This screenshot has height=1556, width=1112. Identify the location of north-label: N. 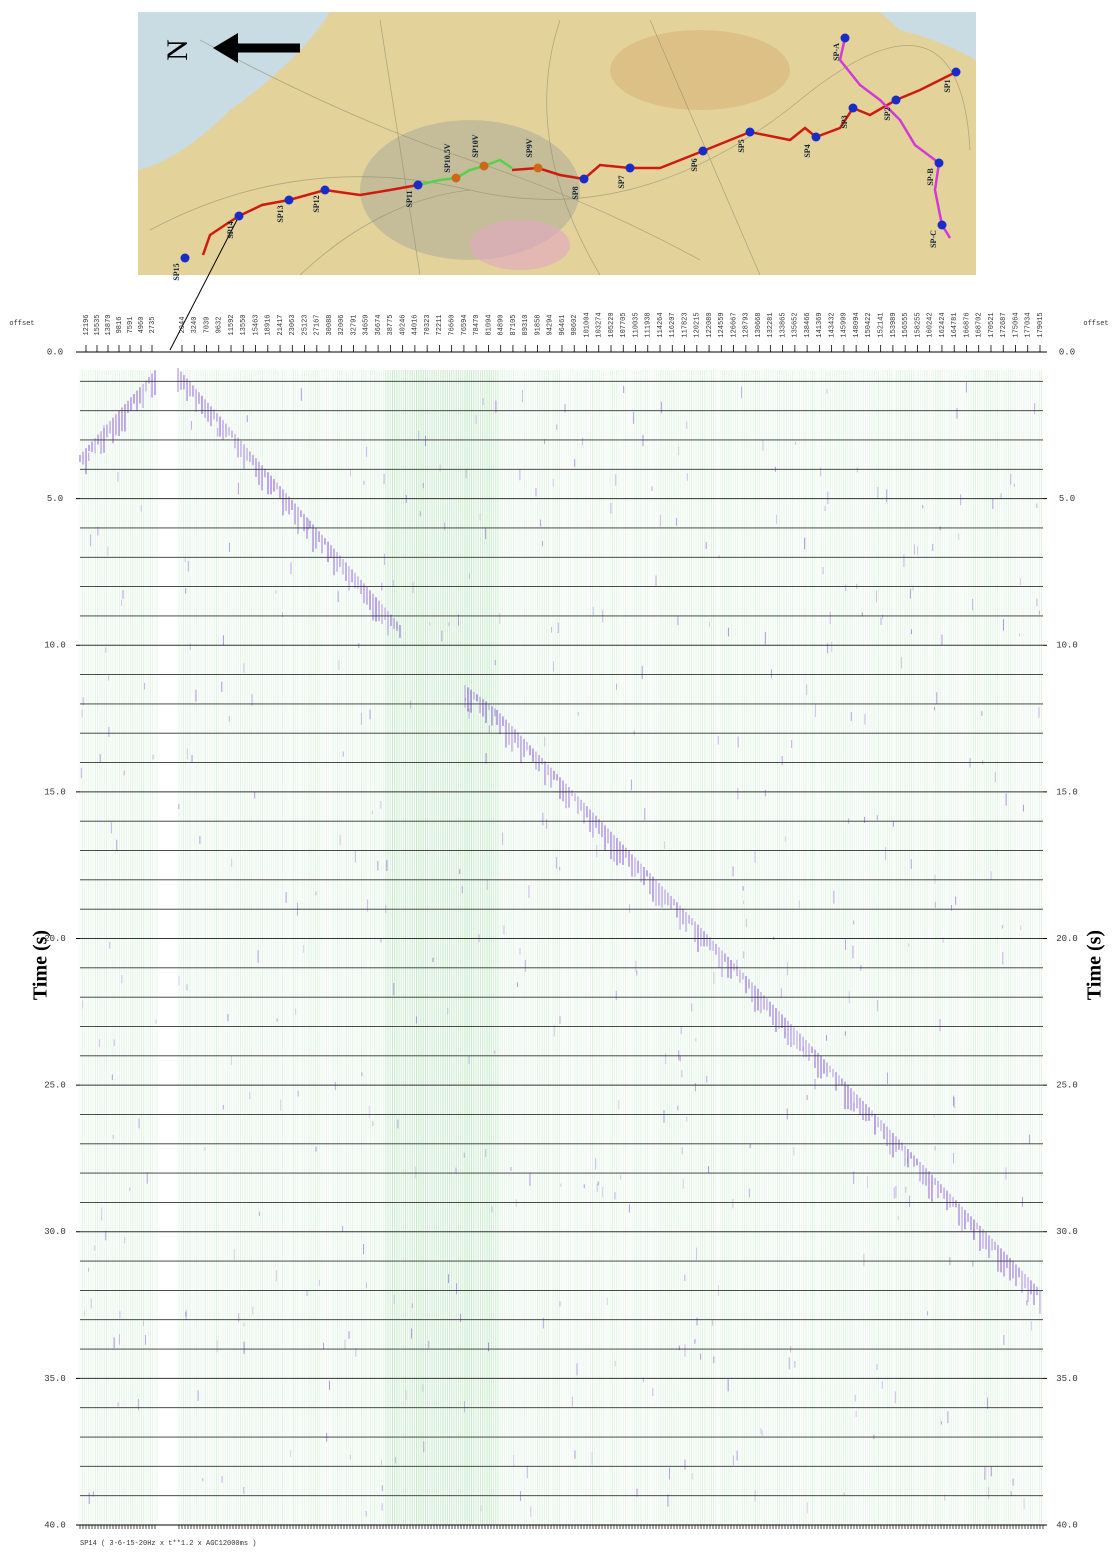
(177, 50).